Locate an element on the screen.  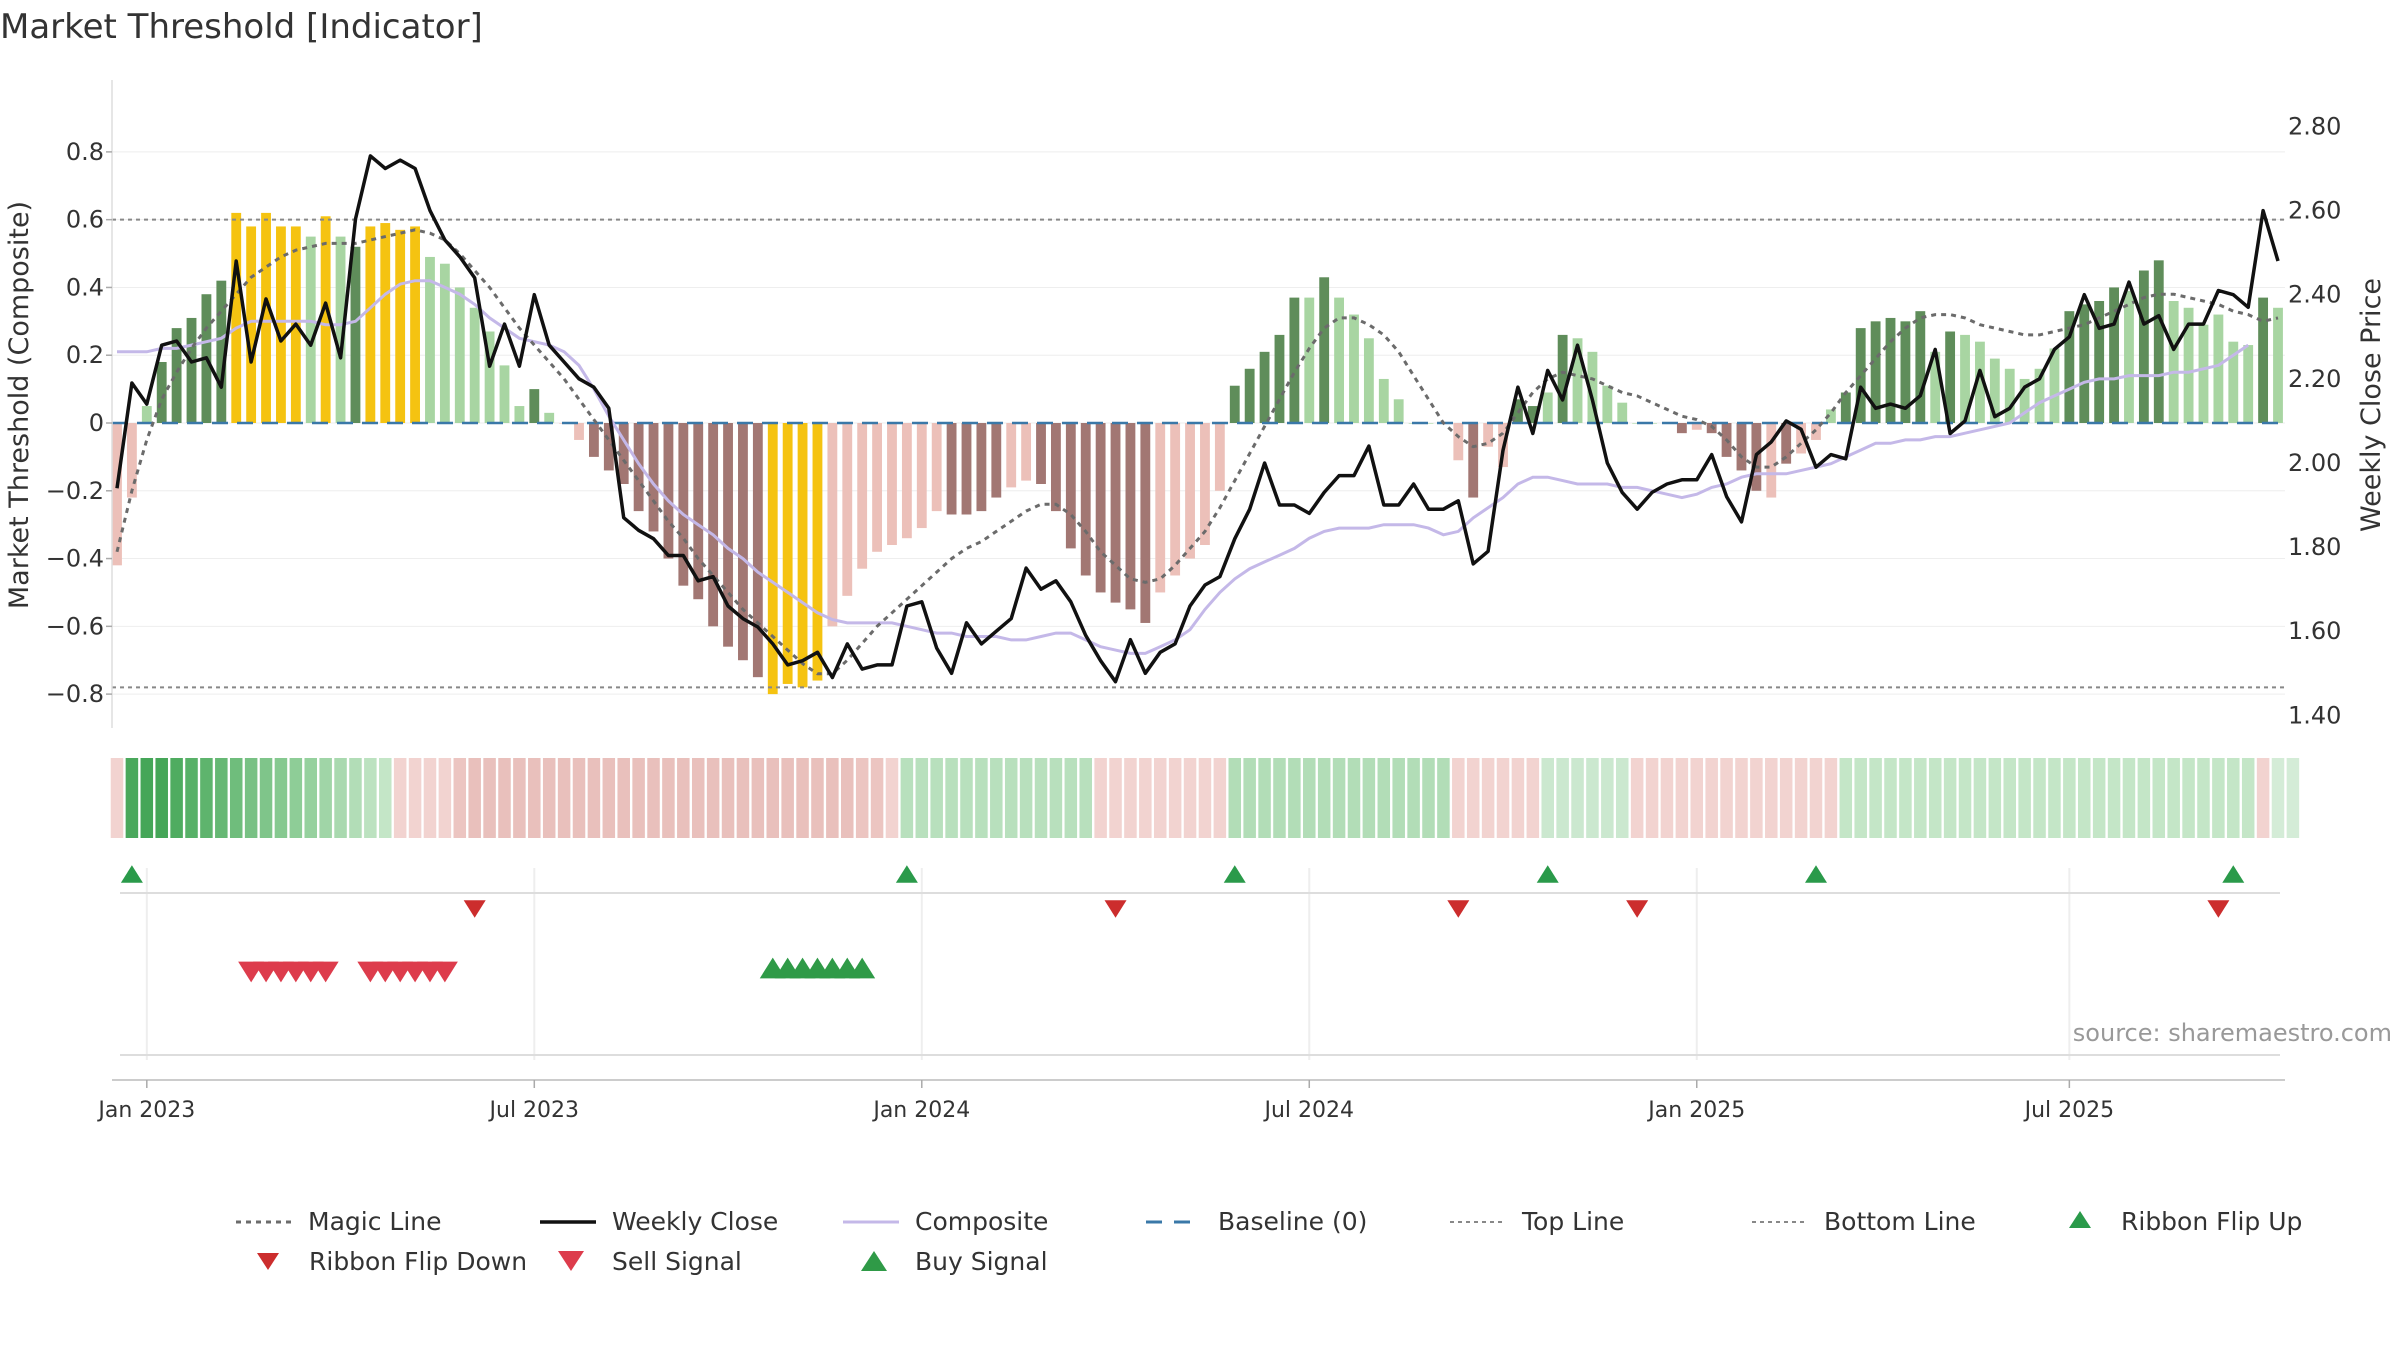
right-tick-label: 2.60 is located at coordinates (2314, 211).